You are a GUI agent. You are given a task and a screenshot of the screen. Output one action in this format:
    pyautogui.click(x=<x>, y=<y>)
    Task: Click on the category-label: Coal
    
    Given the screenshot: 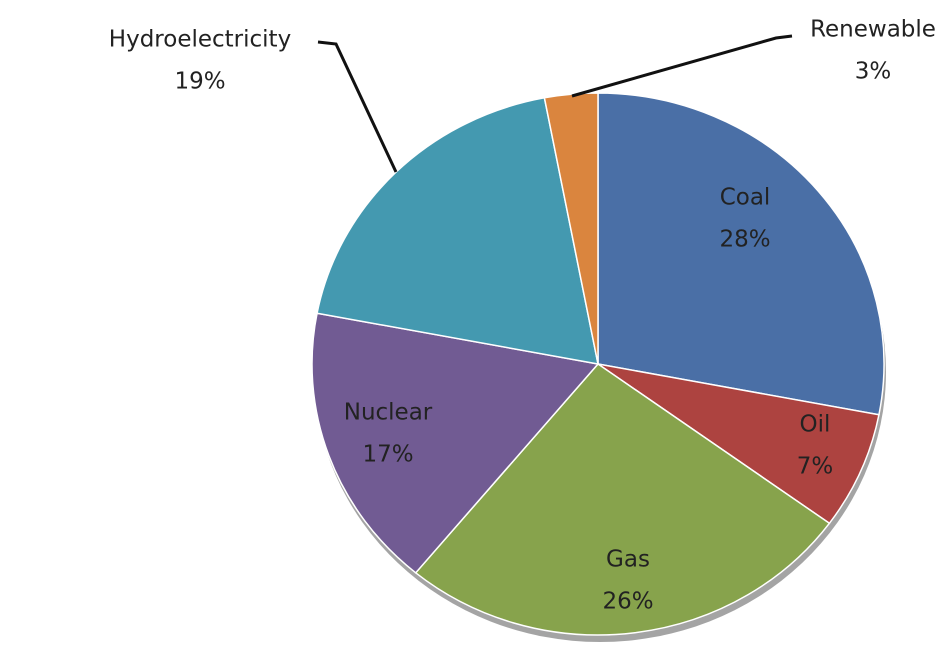 What is the action you would take?
    pyautogui.click(x=745, y=198)
    